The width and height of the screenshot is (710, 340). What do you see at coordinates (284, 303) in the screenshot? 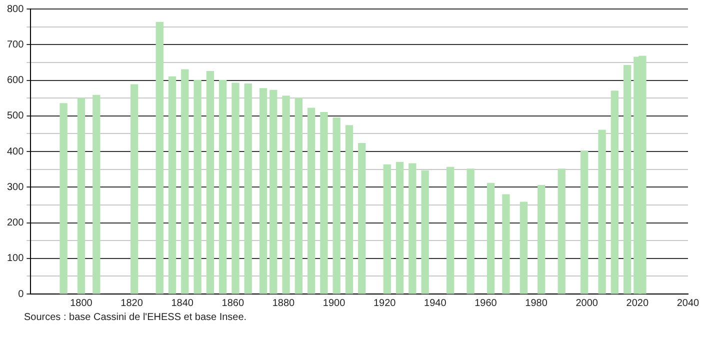
I see `x-tick-label: 1880` at bounding box center [284, 303].